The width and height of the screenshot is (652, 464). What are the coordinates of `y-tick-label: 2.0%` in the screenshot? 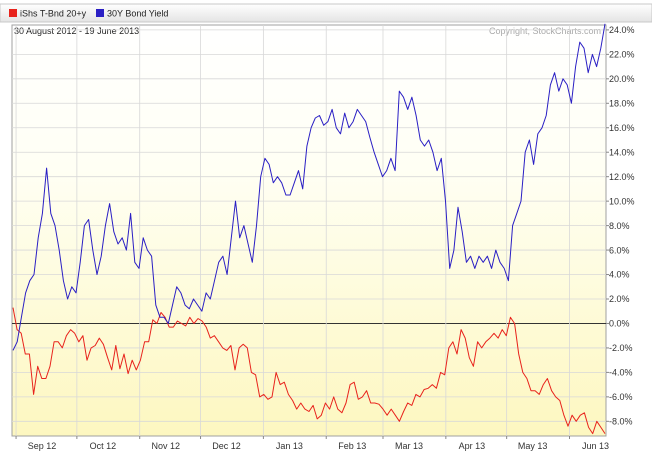 It's located at (619, 299).